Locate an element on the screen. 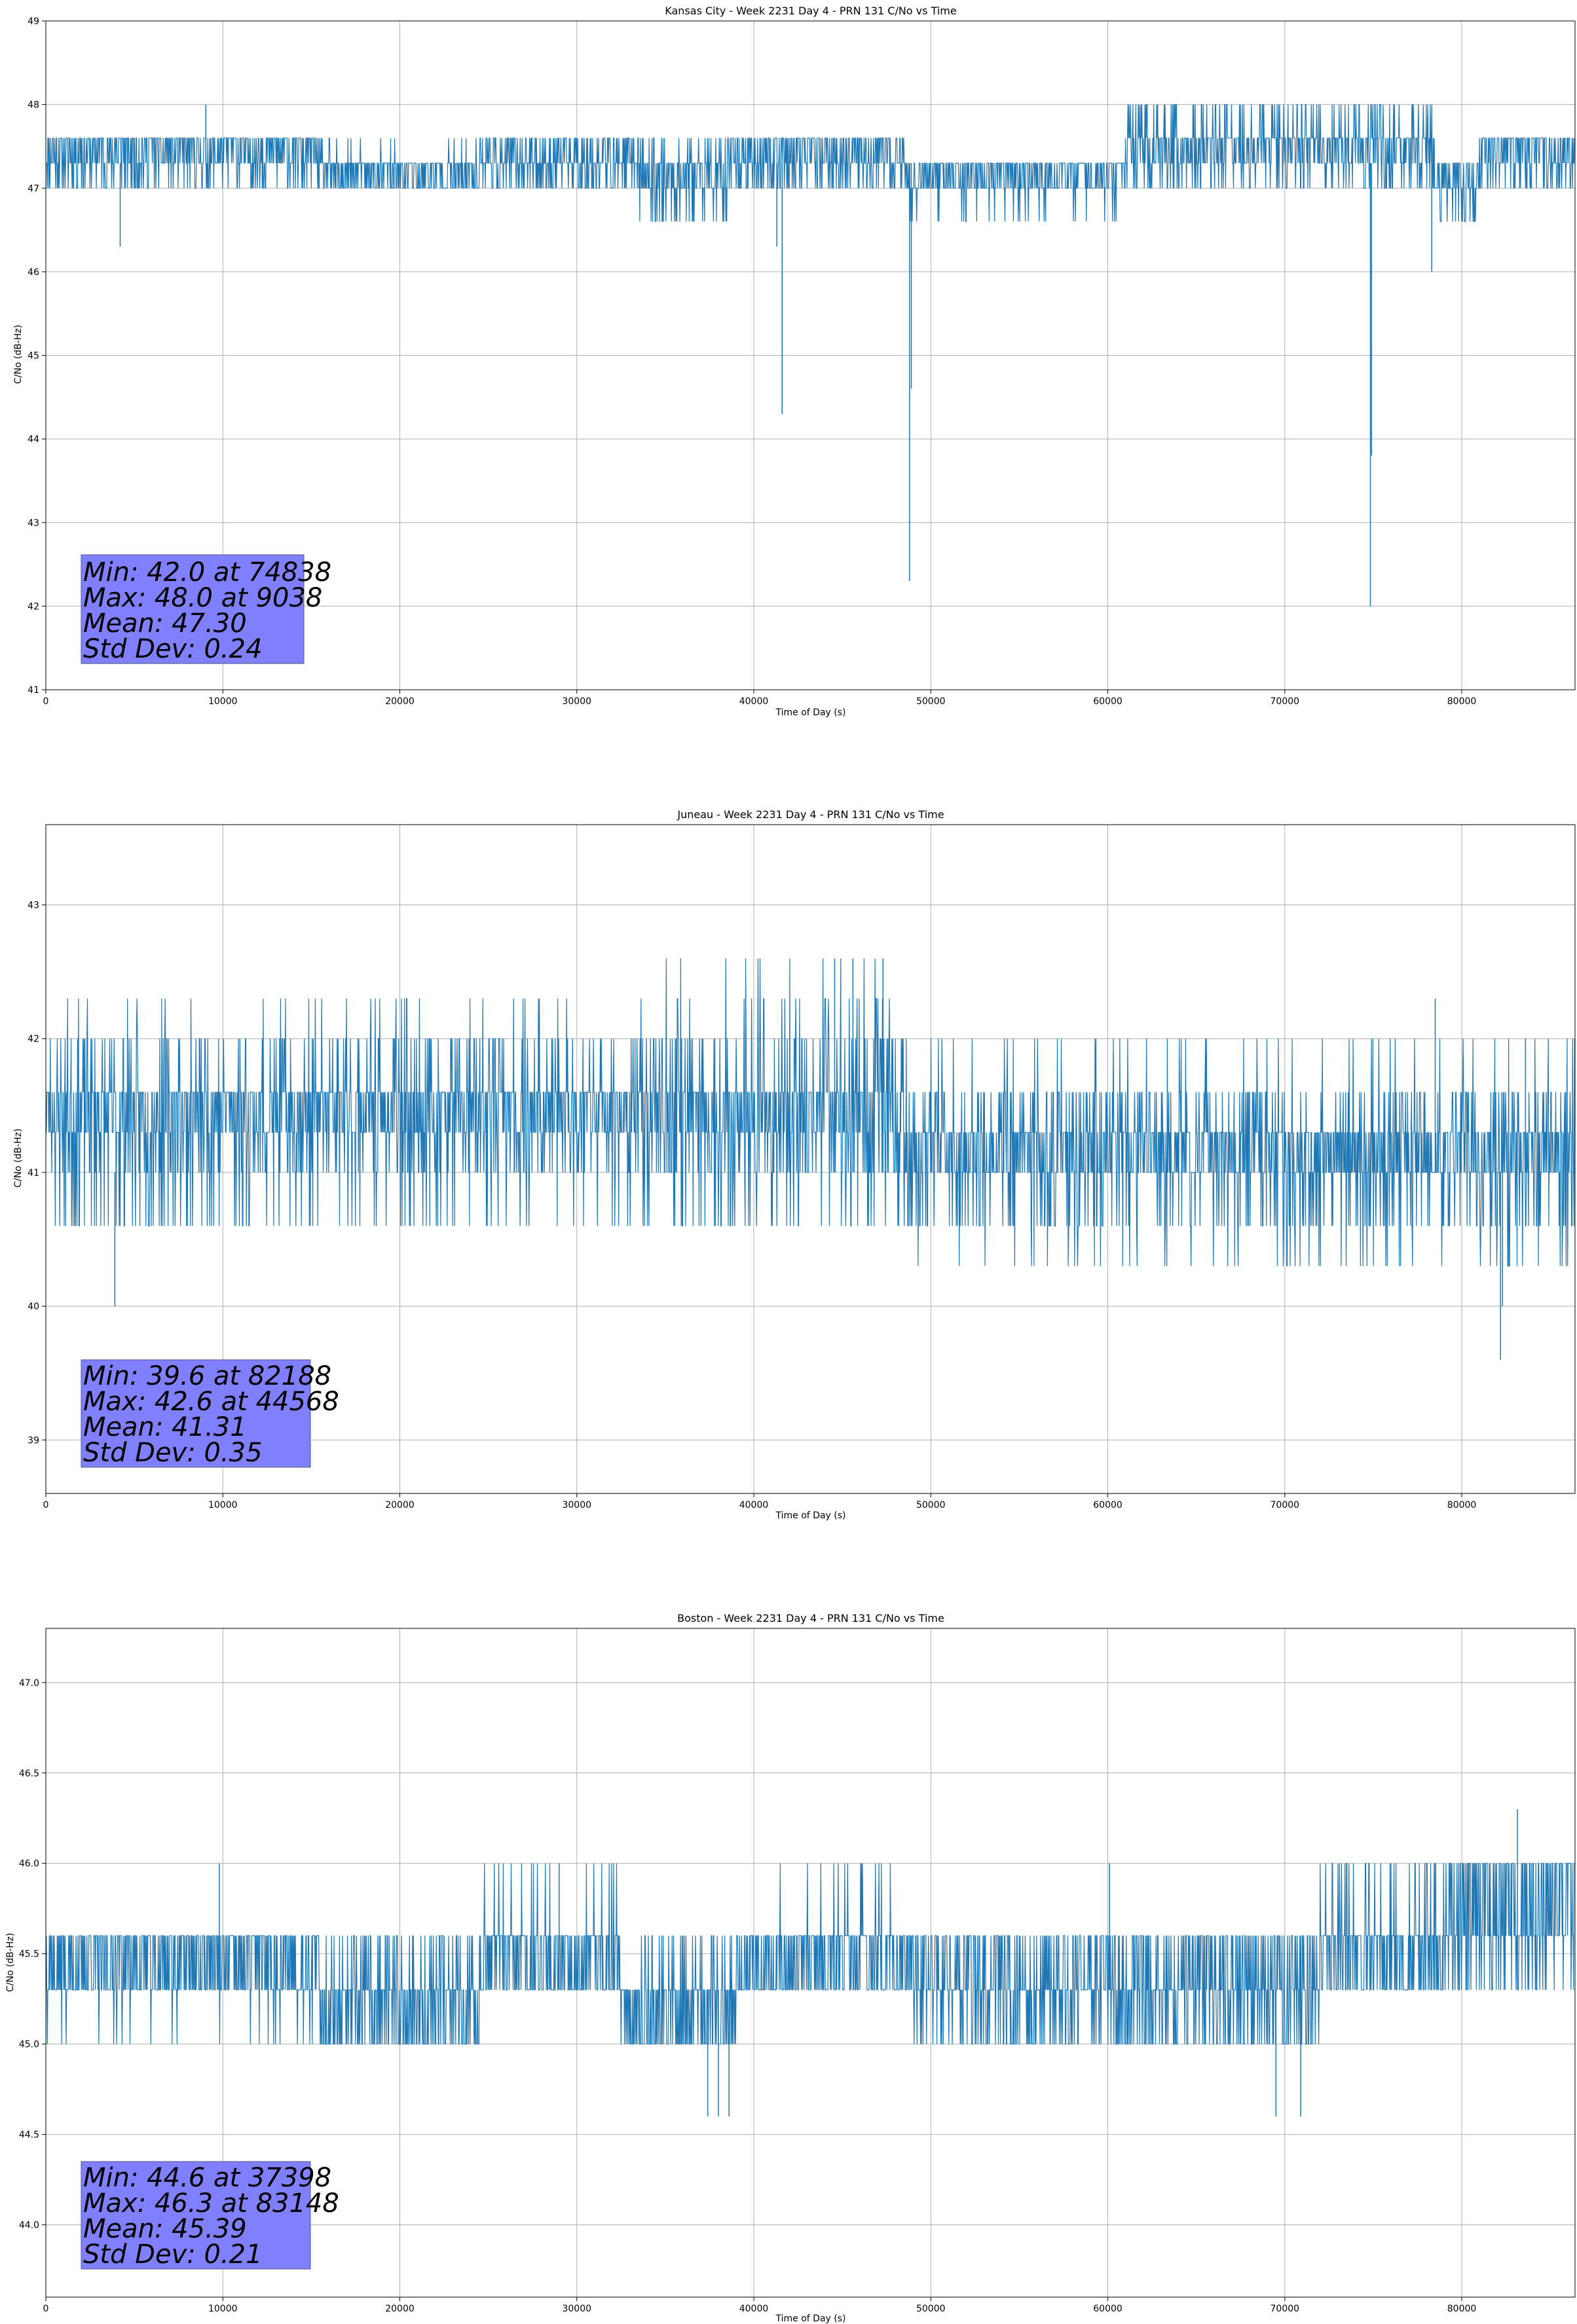 This screenshot has width=1577, height=2324. stat-mean: Mean: 41.31 is located at coordinates (165, 1427).